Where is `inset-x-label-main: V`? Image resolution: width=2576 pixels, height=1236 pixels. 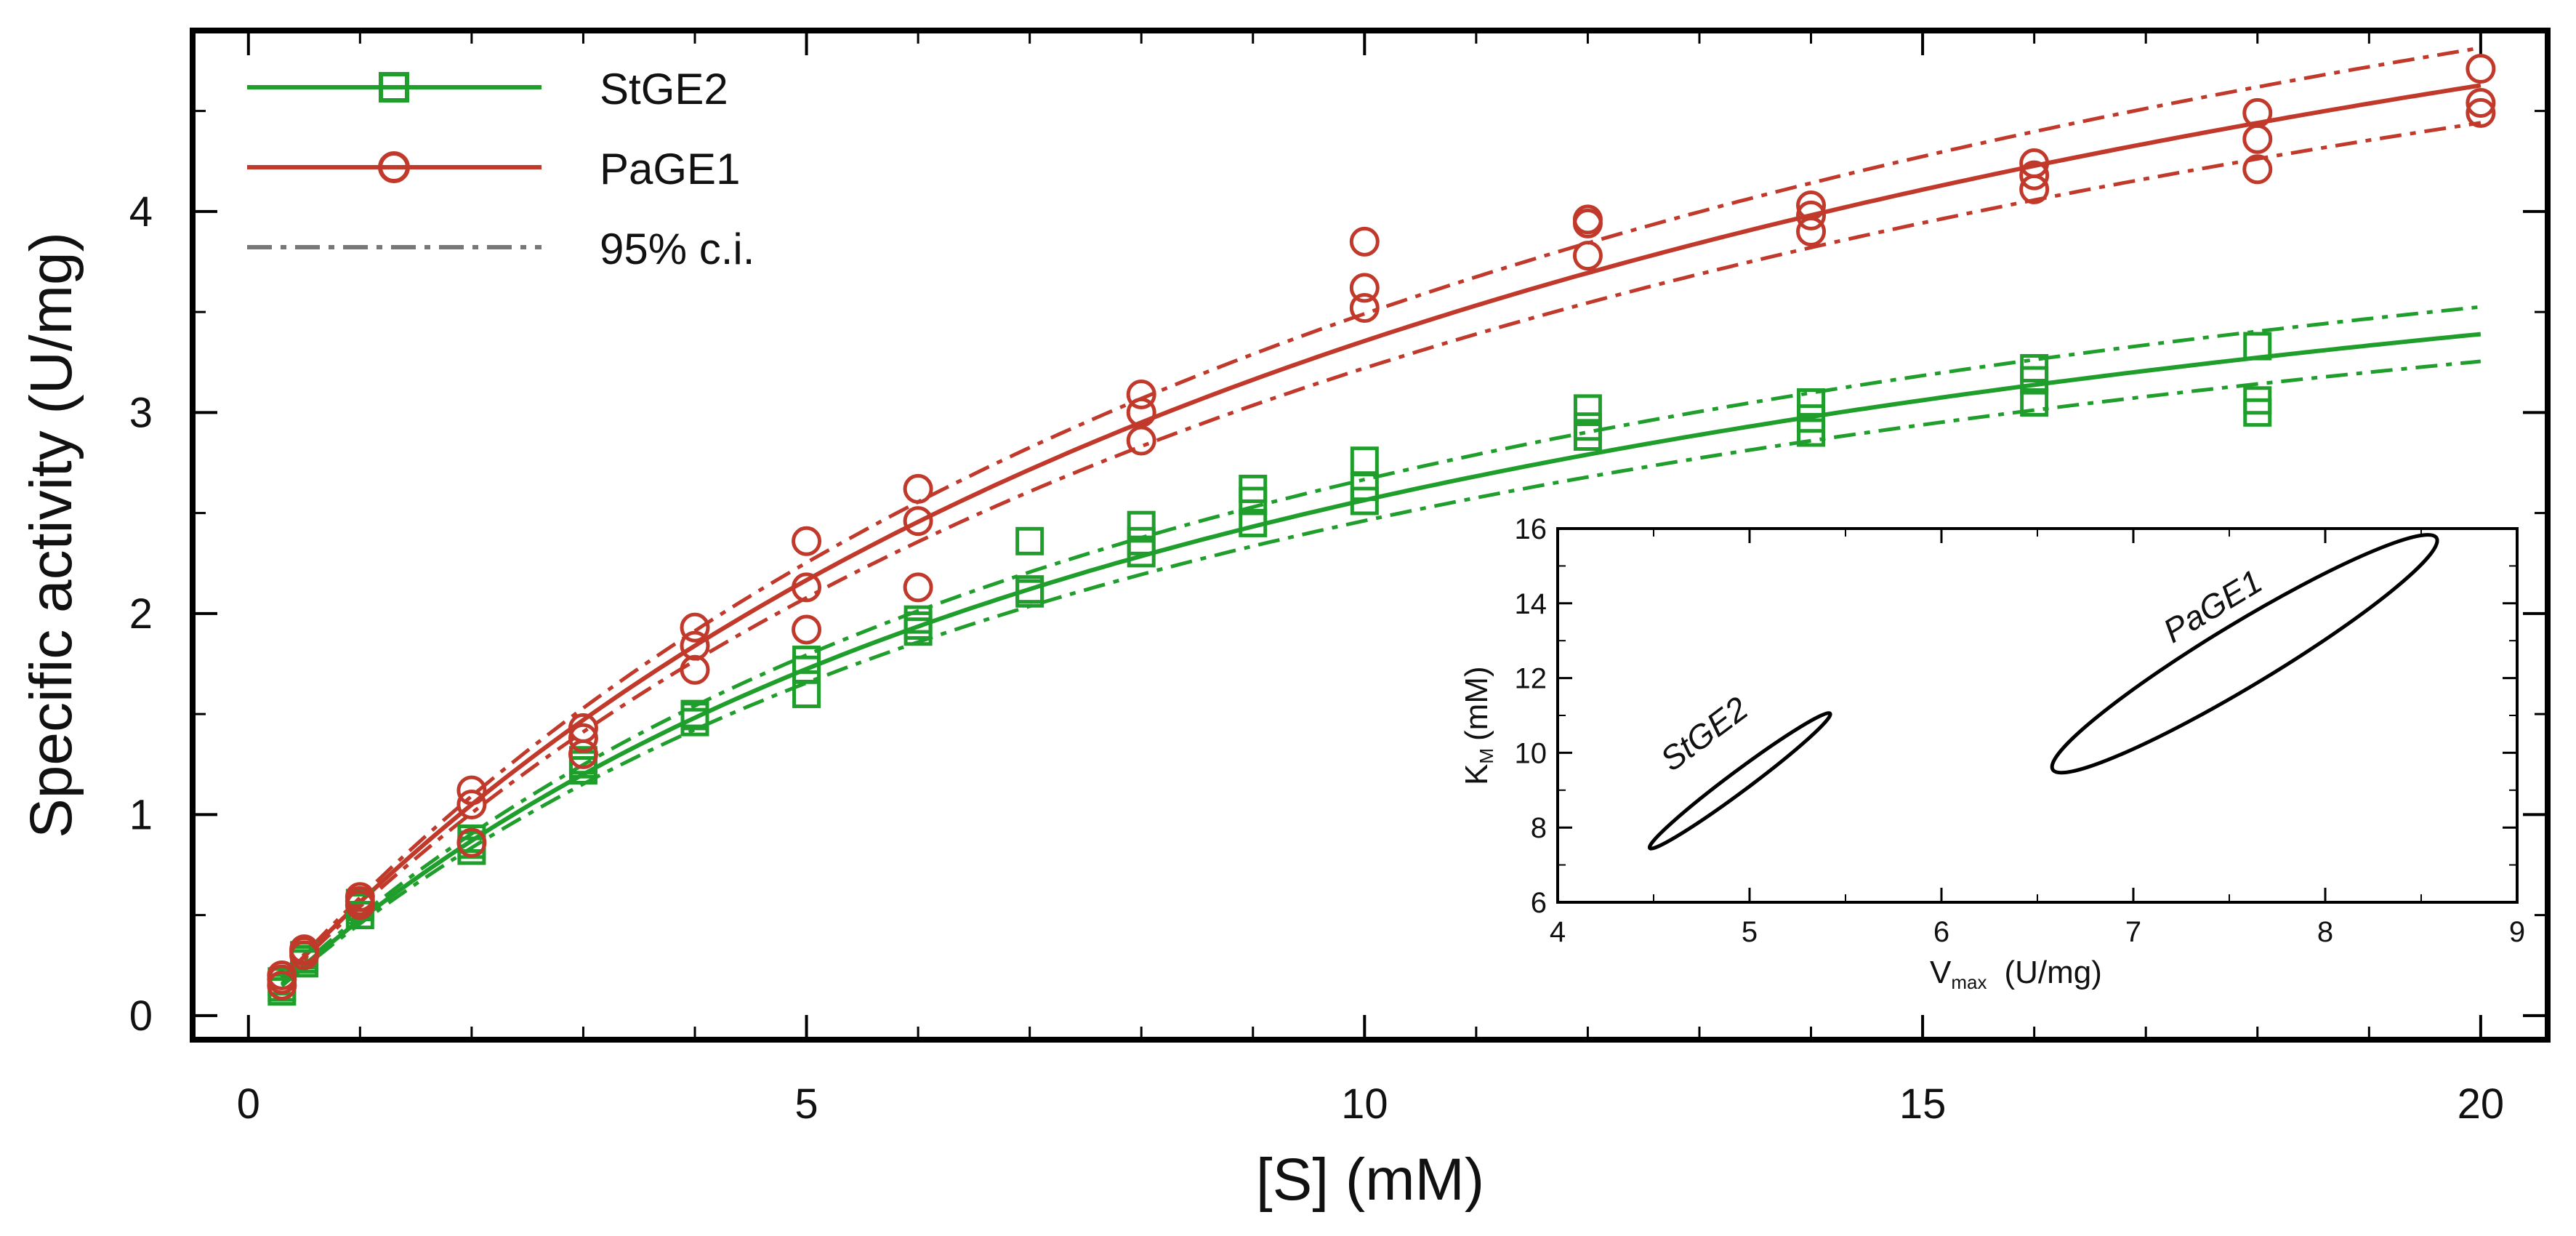
inset-x-label-main: V is located at coordinates (1941, 972).